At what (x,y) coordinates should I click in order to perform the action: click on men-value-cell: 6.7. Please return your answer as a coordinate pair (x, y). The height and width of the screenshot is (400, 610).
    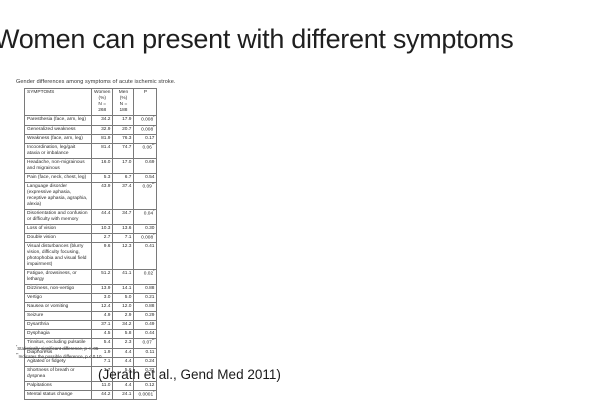
    Looking at the image, I should click on (123, 178).